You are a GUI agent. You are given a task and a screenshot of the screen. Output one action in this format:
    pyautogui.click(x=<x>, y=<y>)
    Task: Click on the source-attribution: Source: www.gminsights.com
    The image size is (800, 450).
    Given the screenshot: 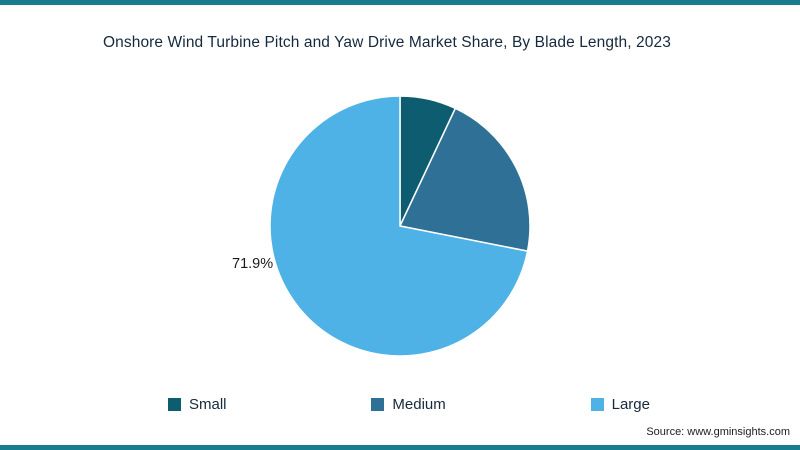 What is the action you would take?
    pyautogui.click(x=718, y=432)
    